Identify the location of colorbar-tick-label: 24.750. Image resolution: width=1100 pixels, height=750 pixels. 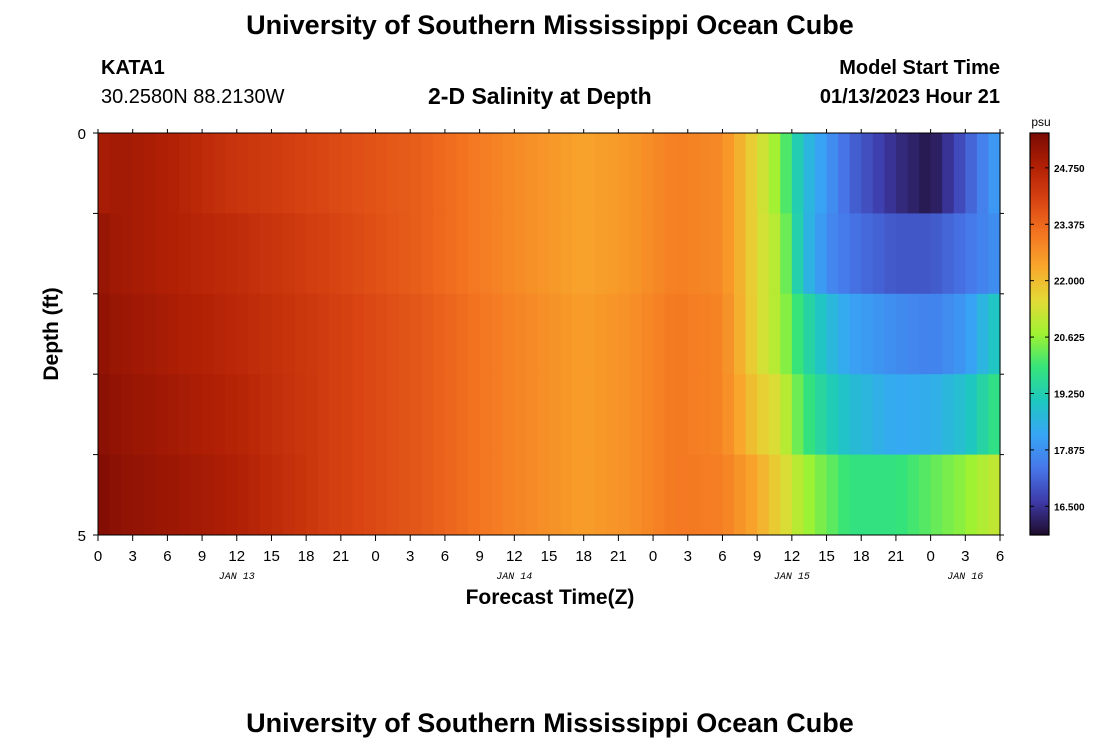
(1069, 169).